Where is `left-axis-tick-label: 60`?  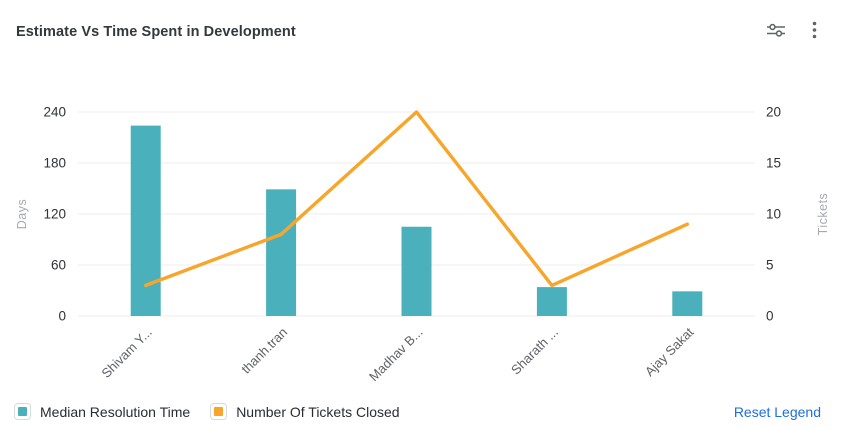 left-axis-tick-label: 60 is located at coordinates (58, 265).